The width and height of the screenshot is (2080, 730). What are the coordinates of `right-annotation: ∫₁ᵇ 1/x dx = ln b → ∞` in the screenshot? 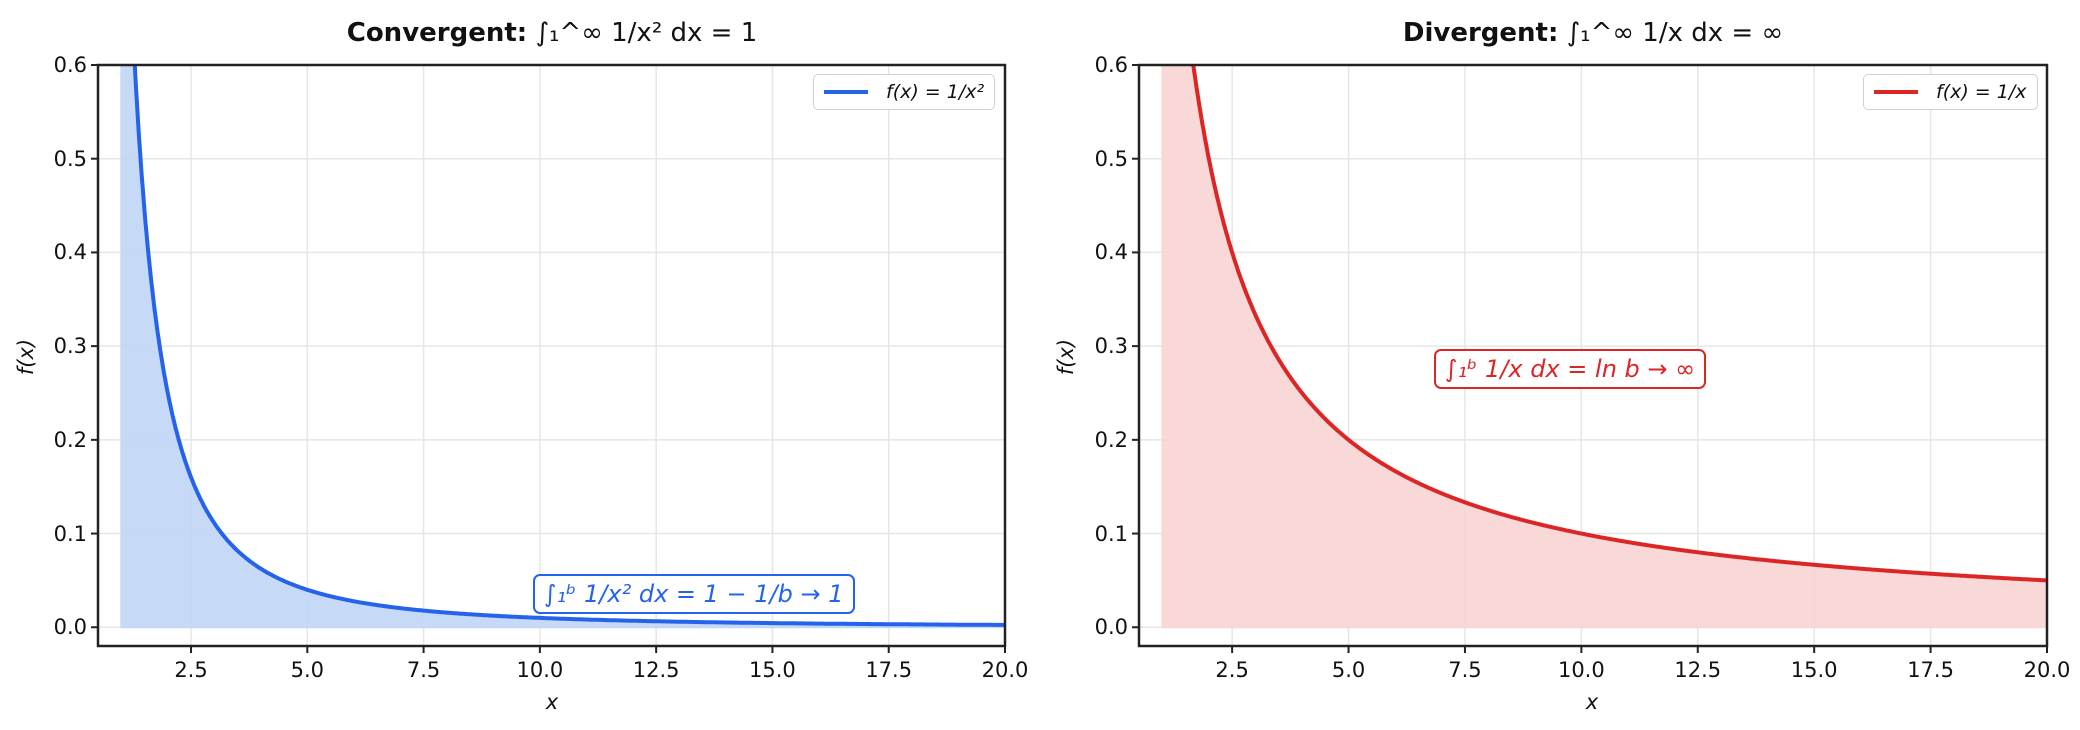 It's located at (1570, 369).